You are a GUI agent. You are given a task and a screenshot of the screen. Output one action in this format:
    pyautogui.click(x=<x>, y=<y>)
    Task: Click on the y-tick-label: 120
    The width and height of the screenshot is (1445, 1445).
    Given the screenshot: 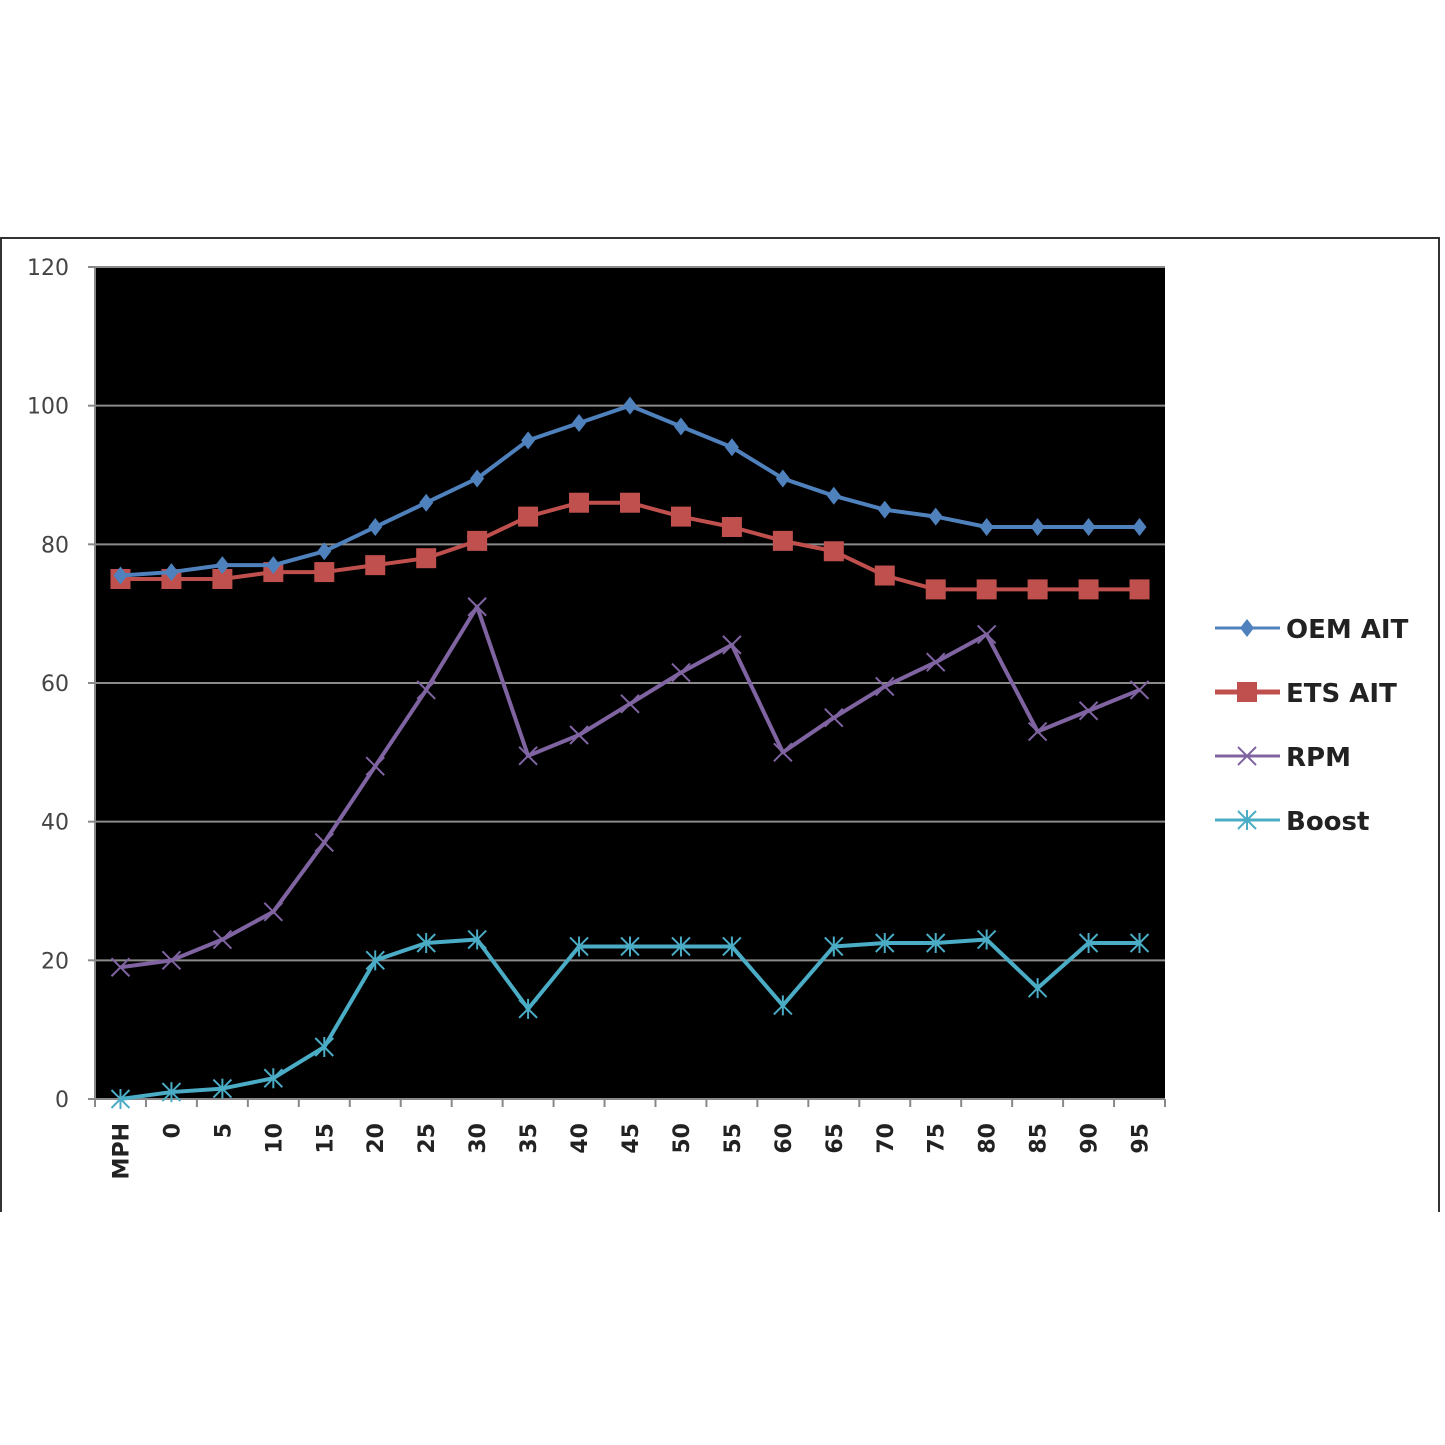 What is the action you would take?
    pyautogui.click(x=48, y=268)
    